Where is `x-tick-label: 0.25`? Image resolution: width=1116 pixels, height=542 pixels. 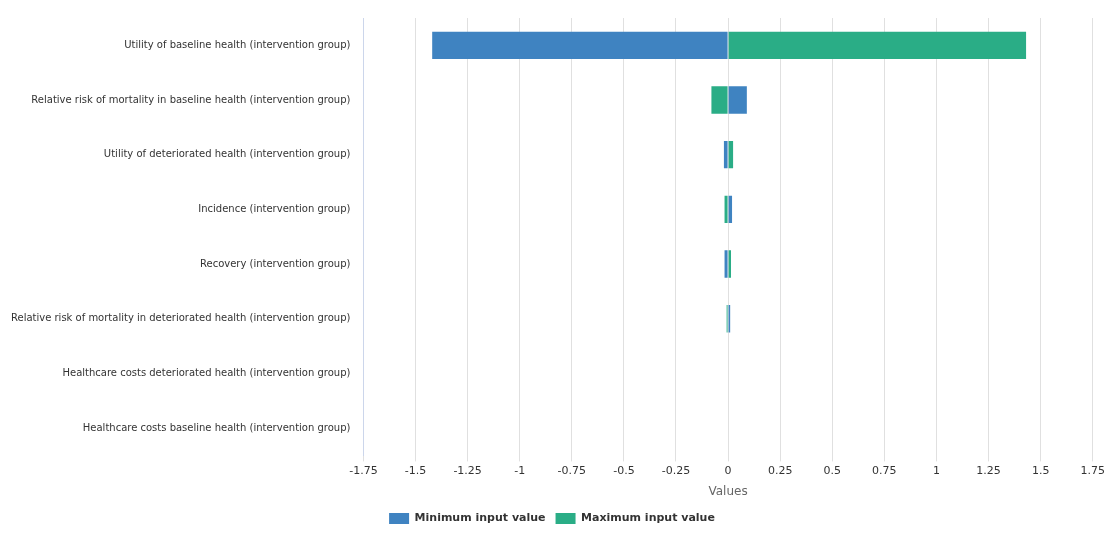 x-tick-label: 0.25 is located at coordinates (780, 470).